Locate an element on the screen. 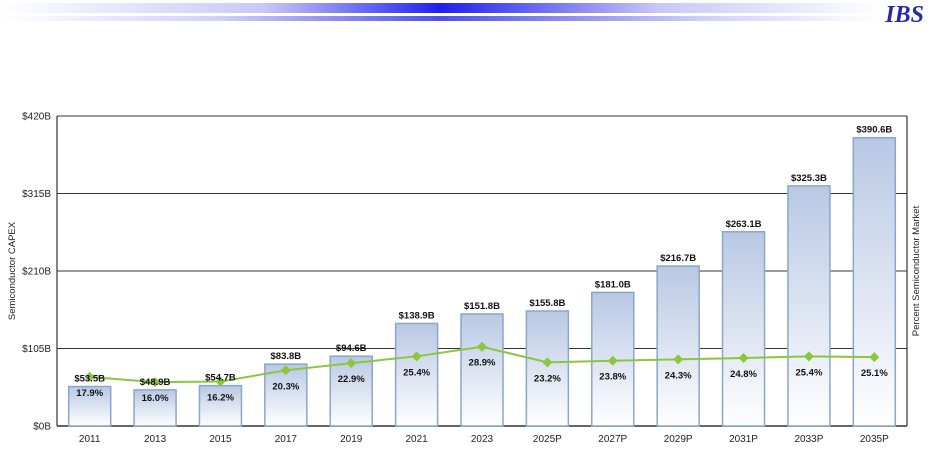  bar-value-label: $263.1B is located at coordinates (744, 224).